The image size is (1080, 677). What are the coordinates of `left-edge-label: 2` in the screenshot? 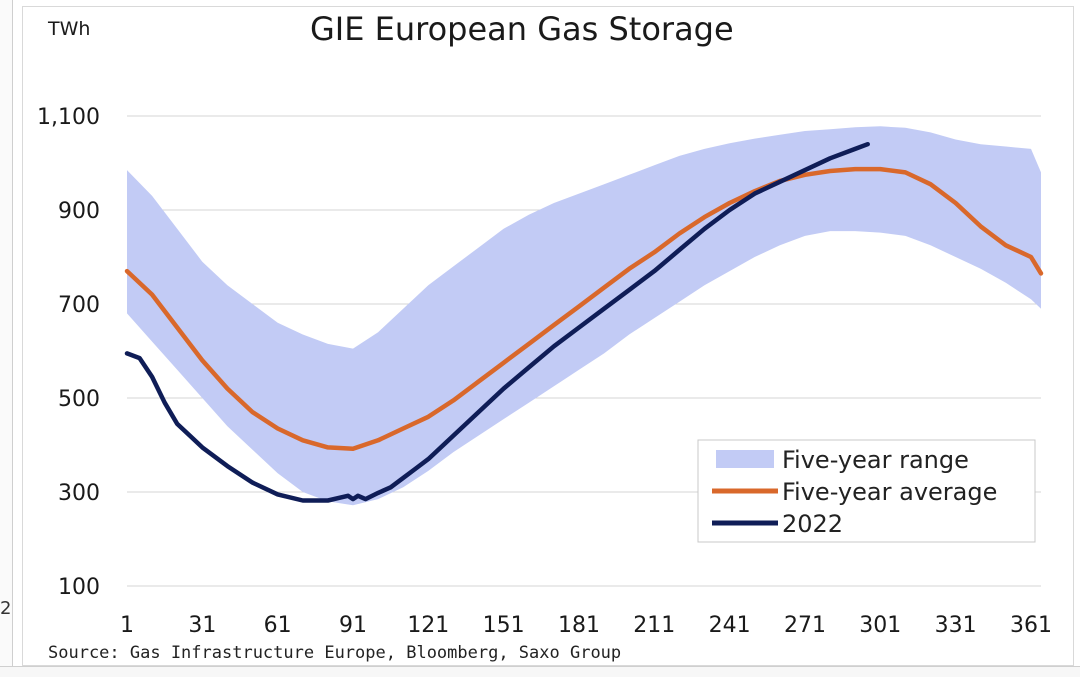 It's located at (6, 608).